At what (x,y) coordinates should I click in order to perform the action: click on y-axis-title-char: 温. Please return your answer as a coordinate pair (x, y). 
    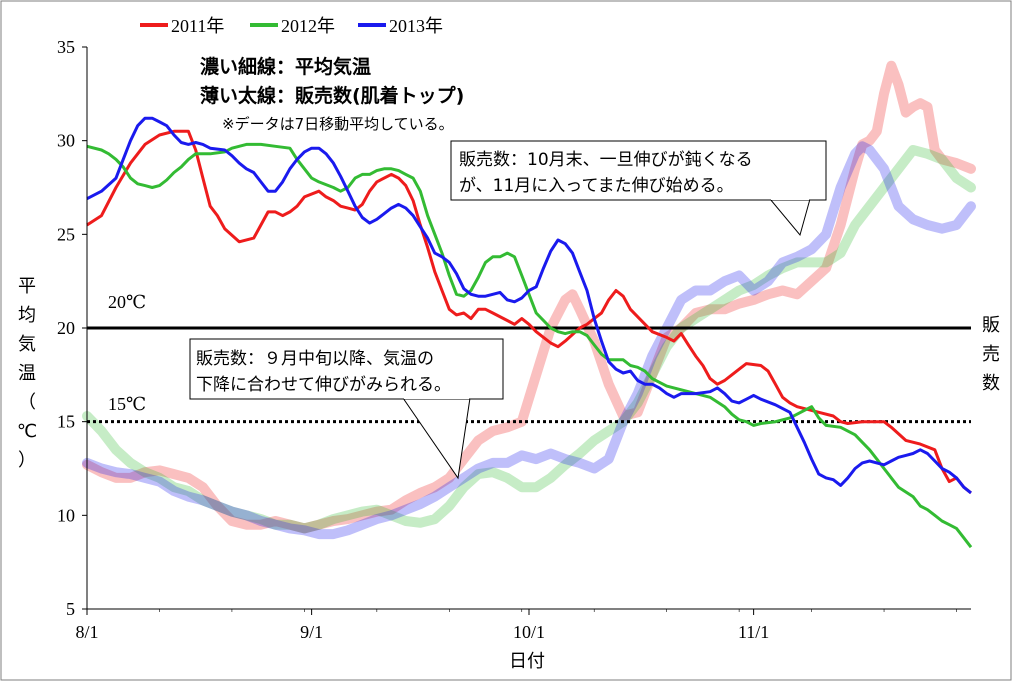
    Looking at the image, I should click on (27, 373).